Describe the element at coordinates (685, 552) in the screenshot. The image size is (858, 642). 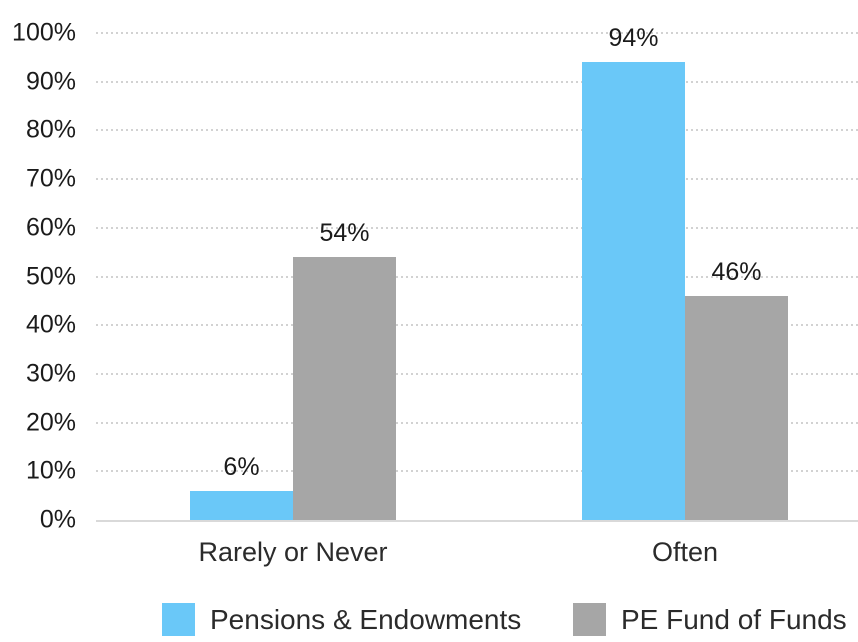
I see `category-label-often: Often` at that location.